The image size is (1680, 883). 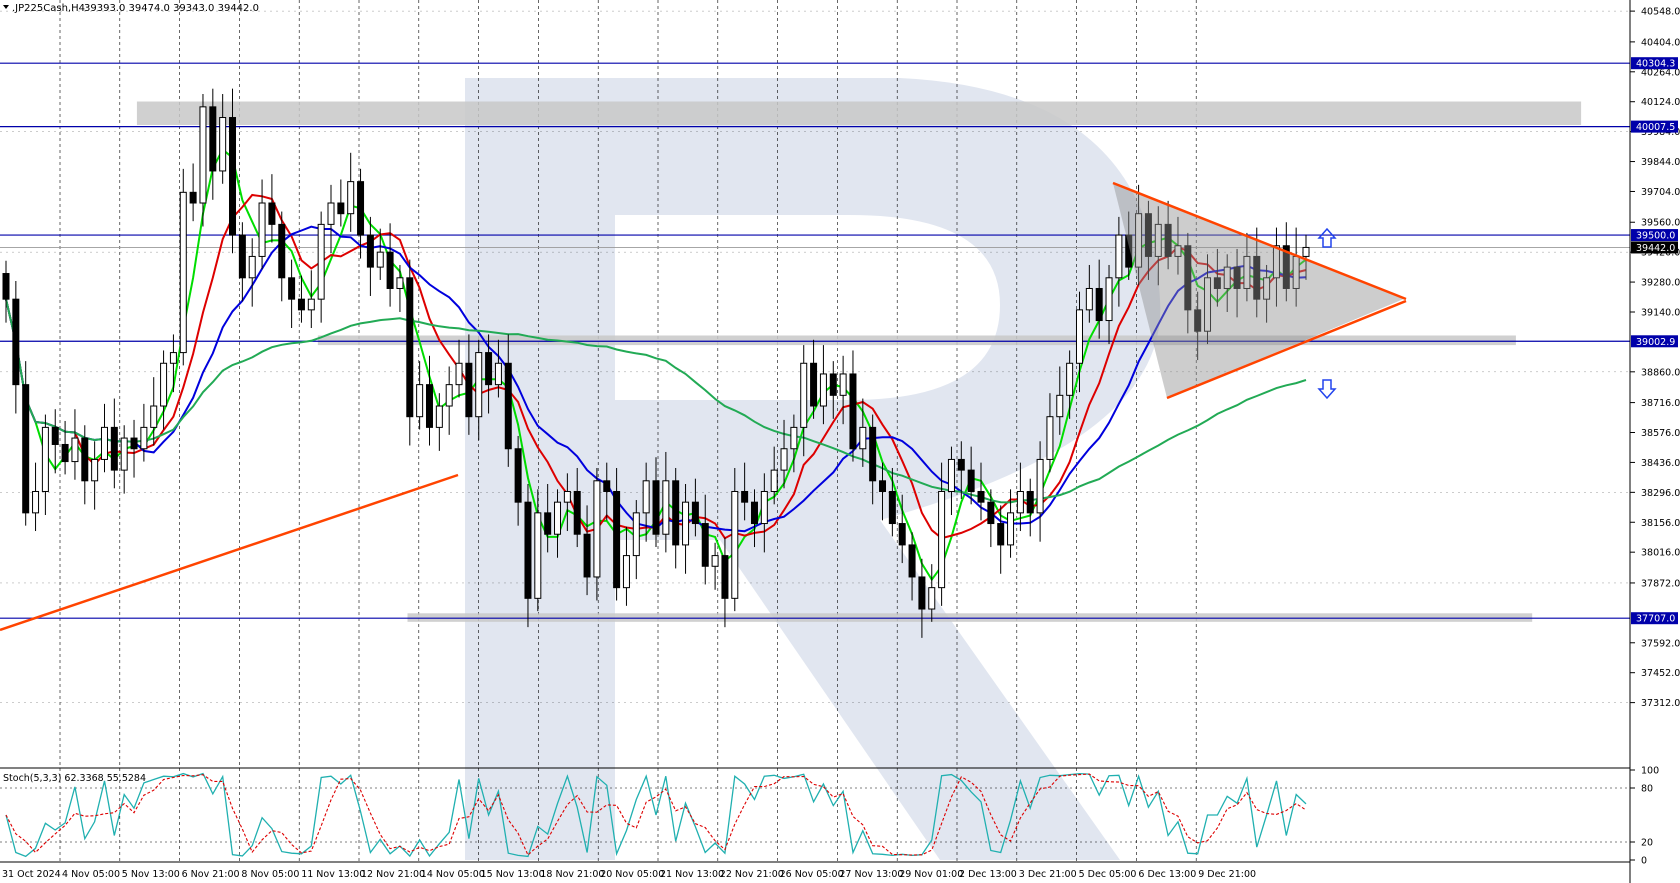 What do you see at coordinates (1660, 433) in the screenshot?
I see `price-tick-label: 38576.0` at bounding box center [1660, 433].